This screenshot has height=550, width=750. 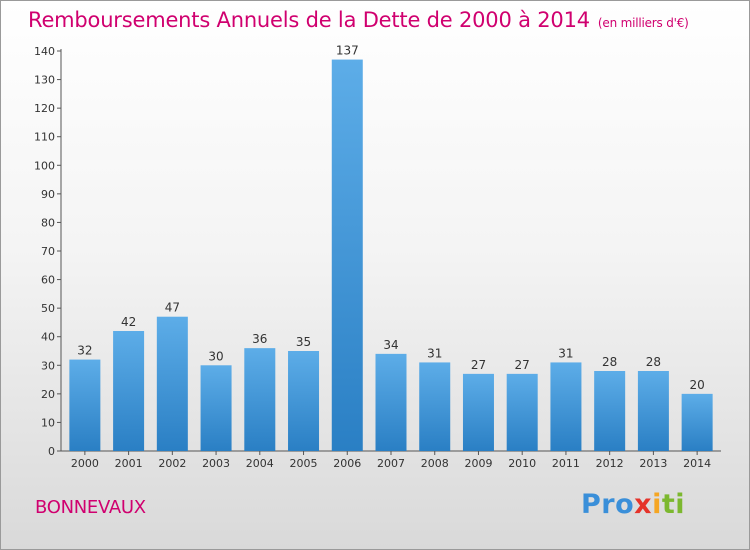 I want to click on chart-unit: (en milliers d'€), so click(x=643, y=23).